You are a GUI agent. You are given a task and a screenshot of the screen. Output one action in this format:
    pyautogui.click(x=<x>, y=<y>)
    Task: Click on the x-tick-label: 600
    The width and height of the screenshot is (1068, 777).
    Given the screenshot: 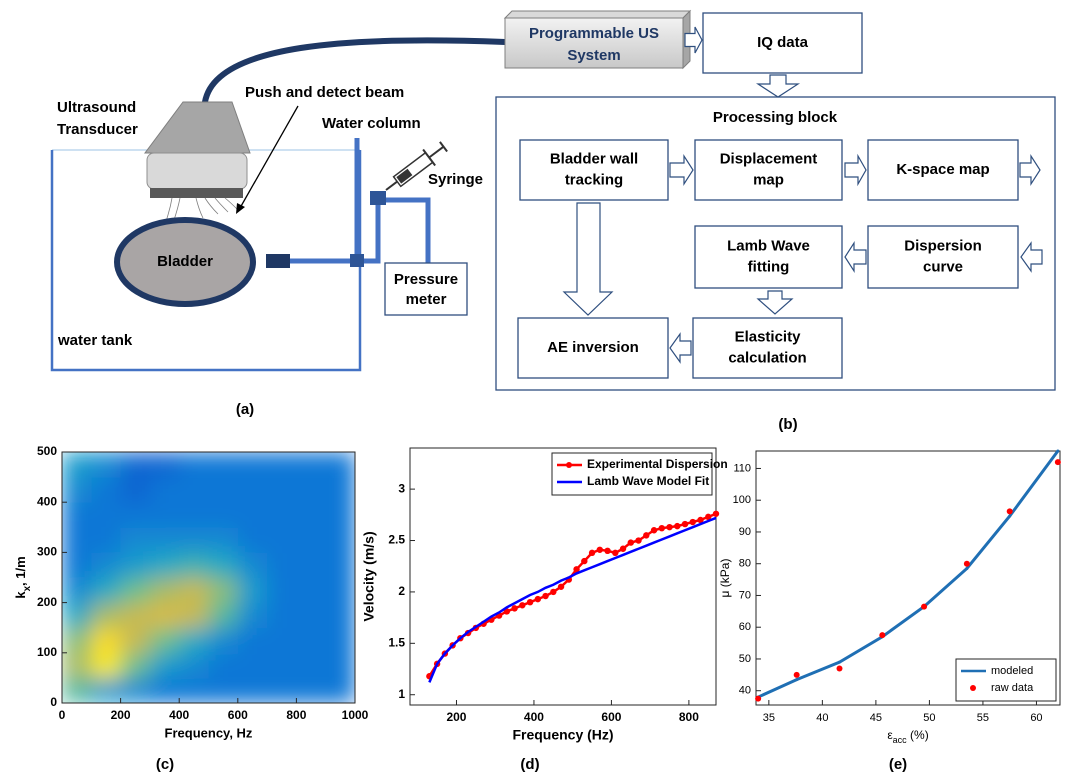 What is the action you would take?
    pyautogui.click(x=611, y=717)
    